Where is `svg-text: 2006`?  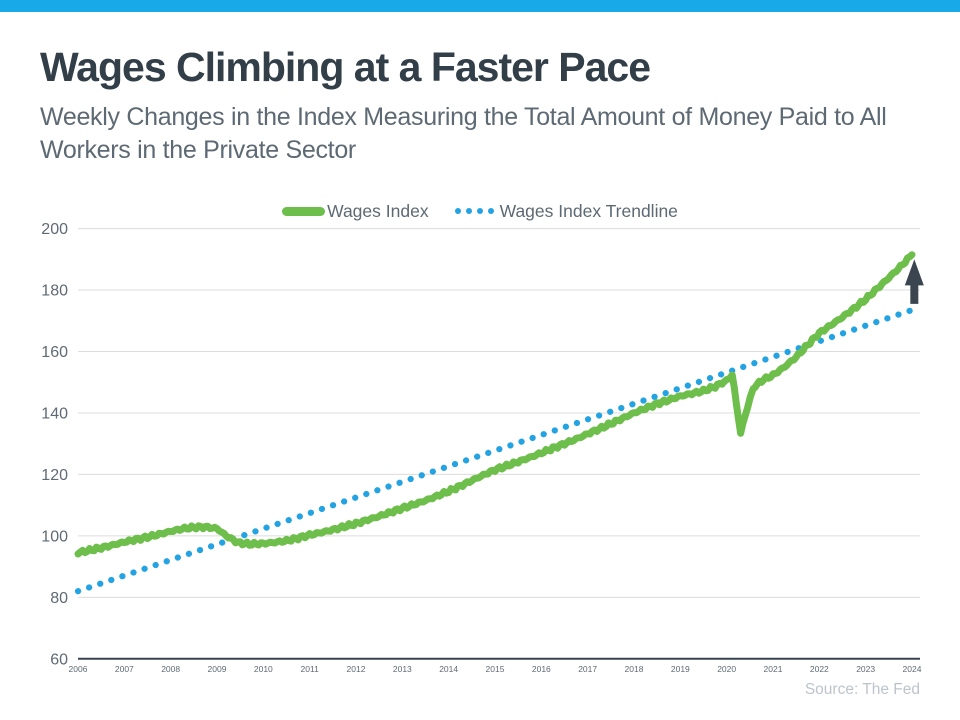
svg-text: 2006 is located at coordinates (78, 669).